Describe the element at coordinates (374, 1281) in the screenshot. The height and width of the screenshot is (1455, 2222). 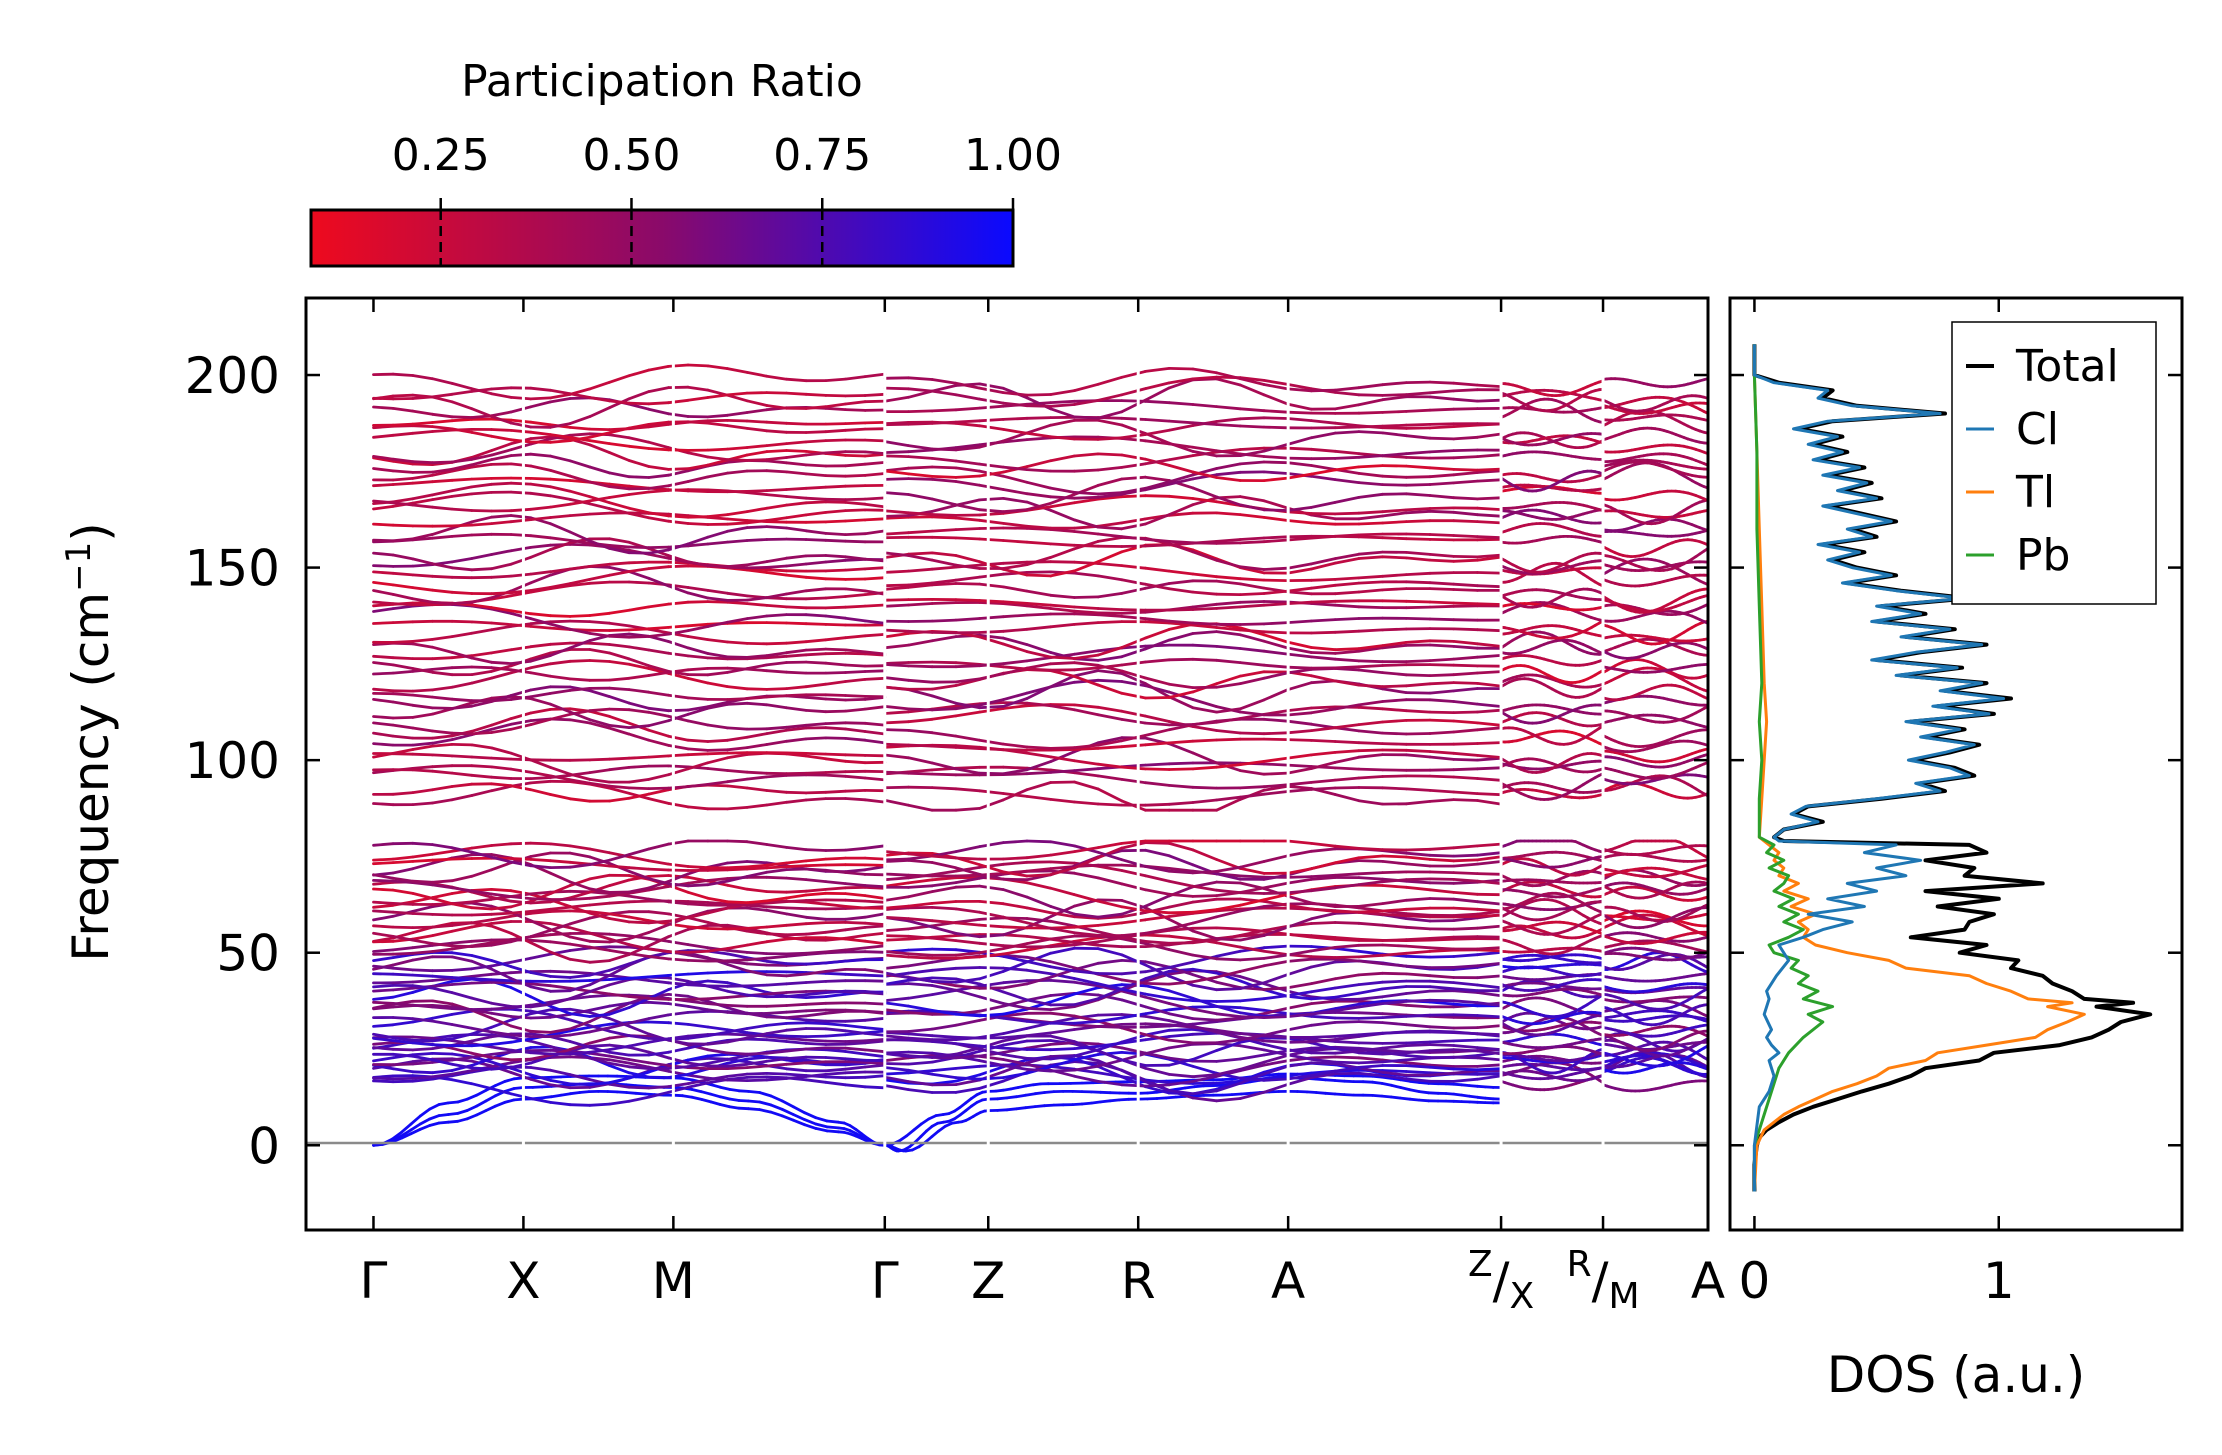
I see `k-label: Γ` at that location.